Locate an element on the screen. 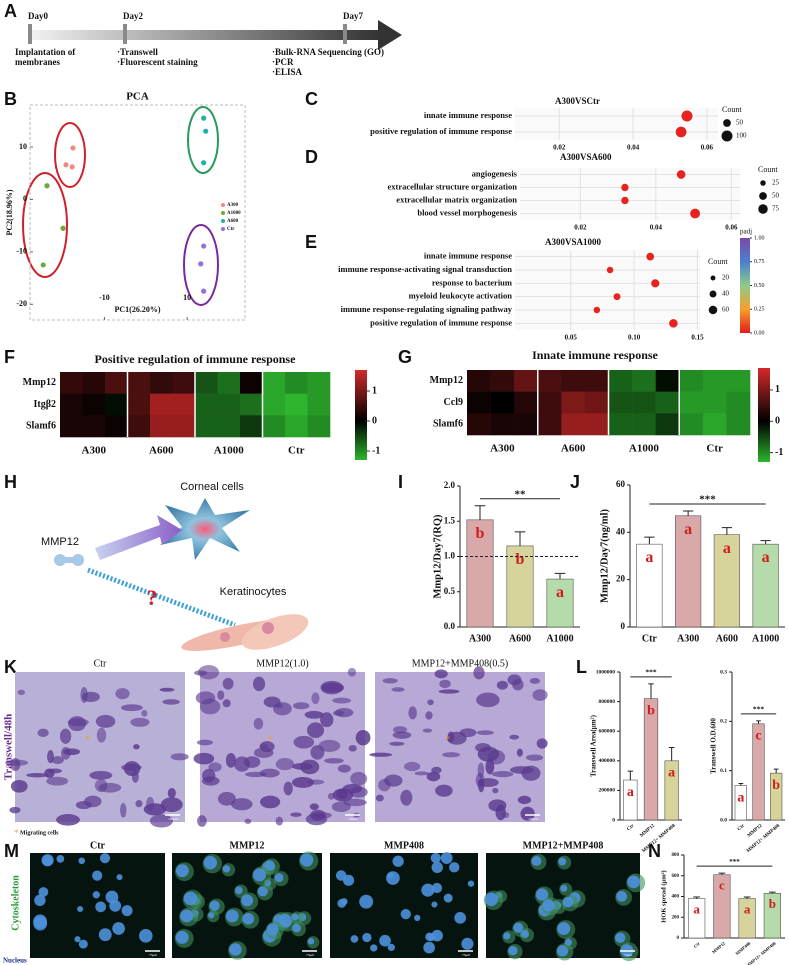 The image size is (789, 965). cell-marker: * is located at coordinates (270, 739).